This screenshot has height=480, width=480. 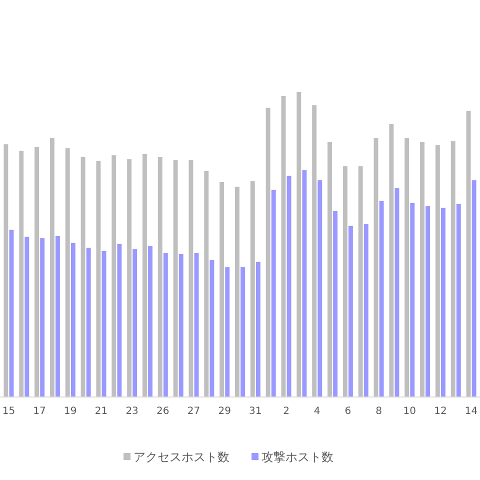 I want to click on x-tick-label: 19, so click(x=70, y=411).